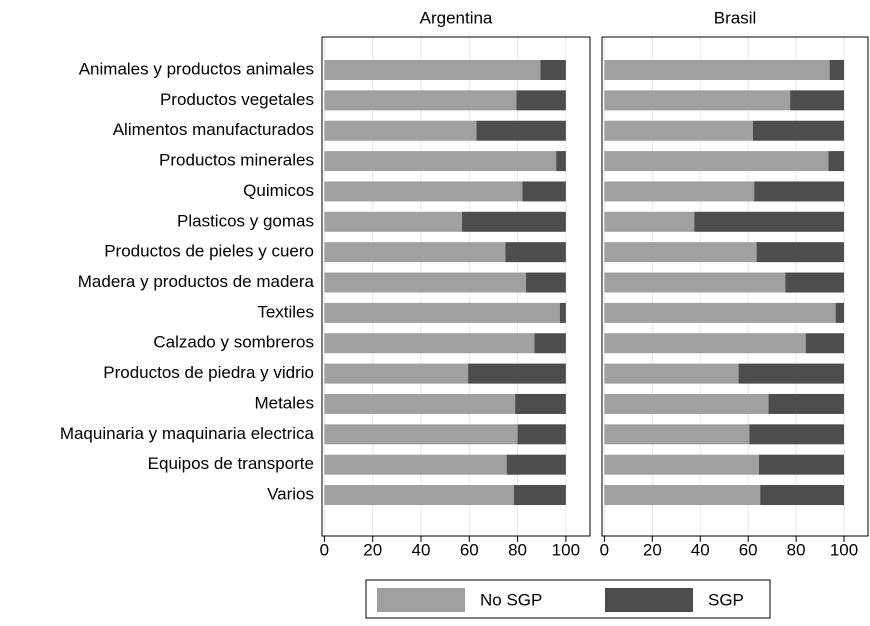  Describe the element at coordinates (237, 99) in the screenshot. I see `category-label: Productos vegetales` at that location.